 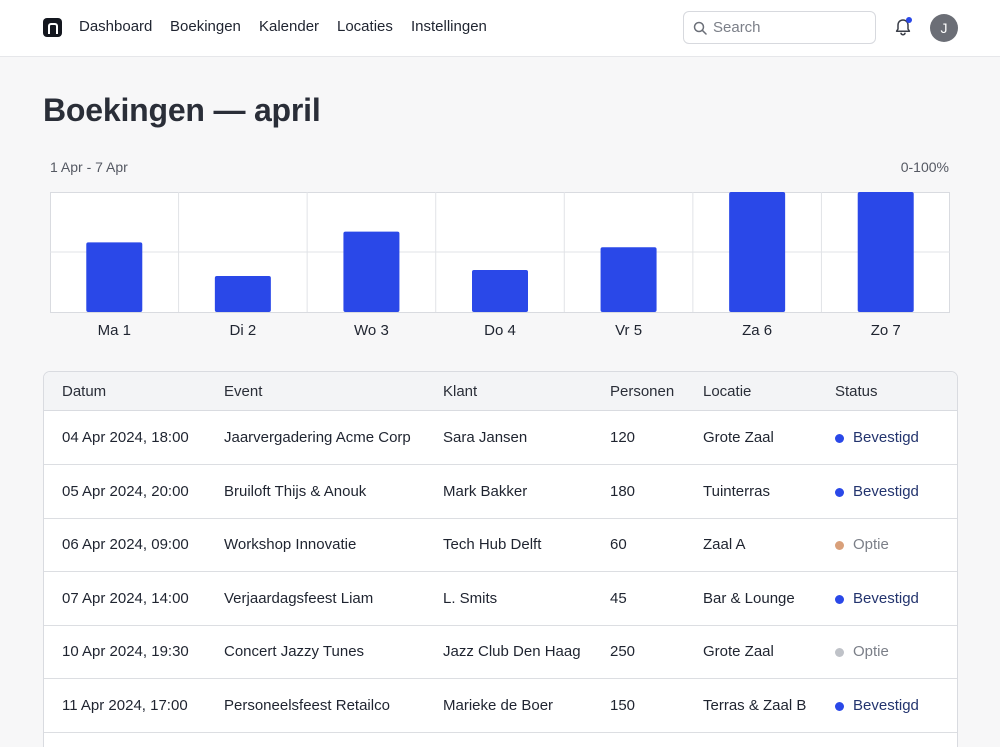 What do you see at coordinates (727, 391) in the screenshot?
I see `column-header-locatie: Locatie` at bounding box center [727, 391].